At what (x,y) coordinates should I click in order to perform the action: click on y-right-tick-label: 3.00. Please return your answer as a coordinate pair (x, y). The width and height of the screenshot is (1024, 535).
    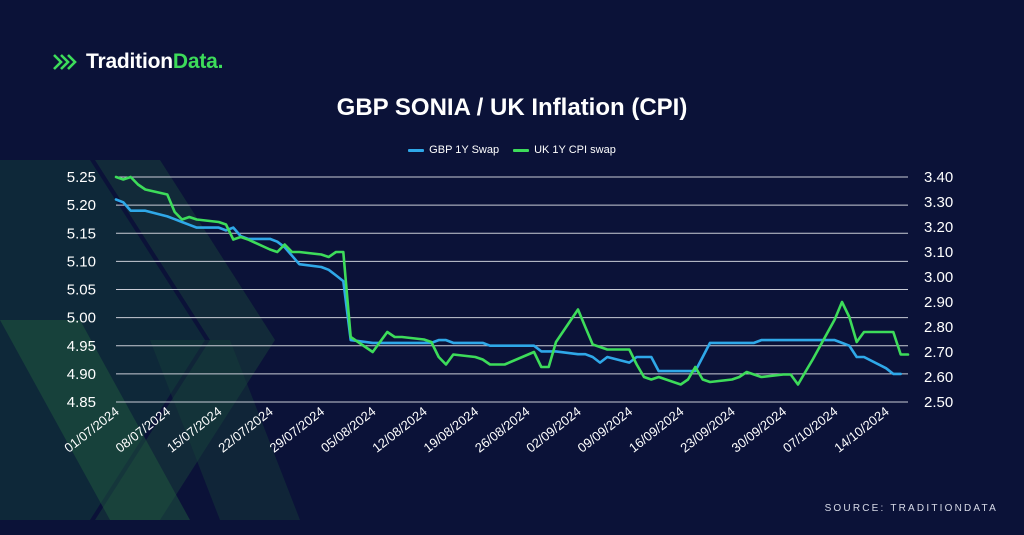
    Looking at the image, I should click on (938, 277).